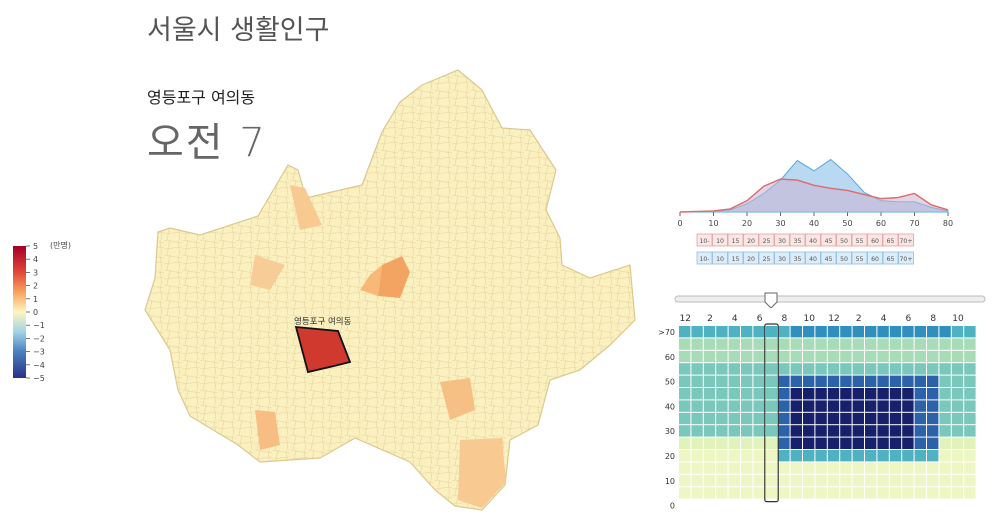 This screenshot has height=530, width=1000. I want to click on map-region-yeouido, so click(323, 349).